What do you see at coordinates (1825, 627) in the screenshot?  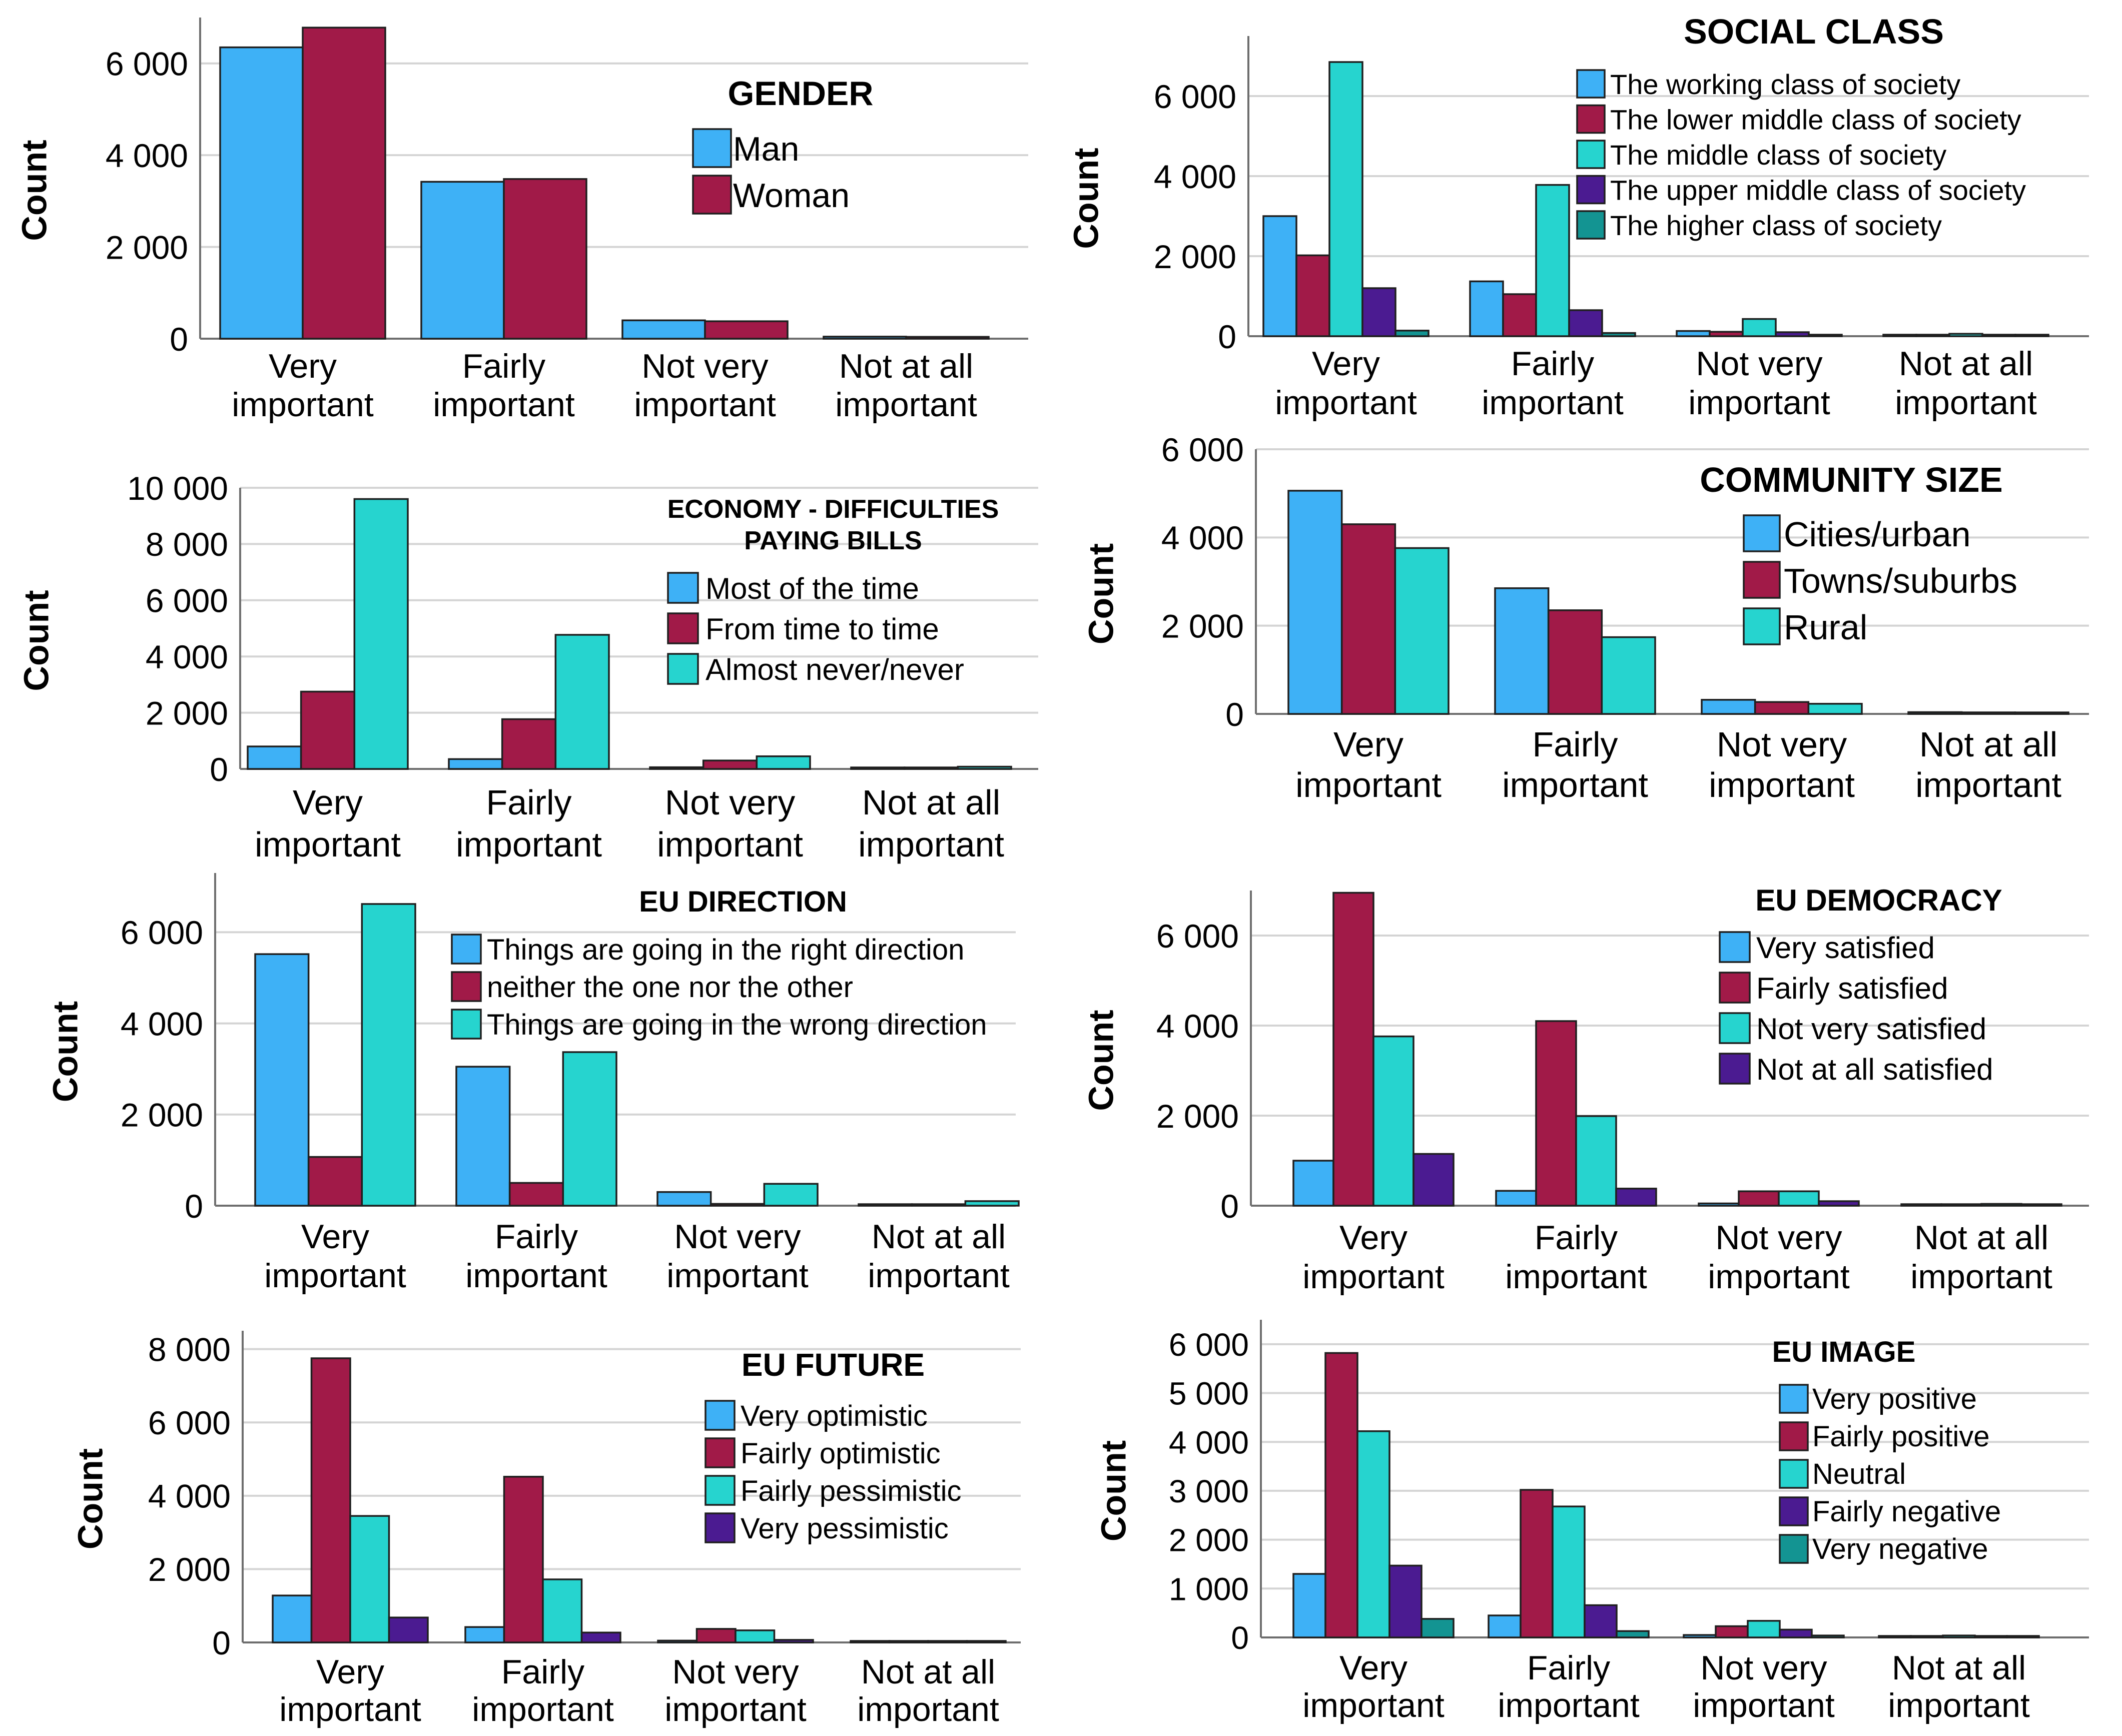 I see `legend-label: Rural` at bounding box center [1825, 627].